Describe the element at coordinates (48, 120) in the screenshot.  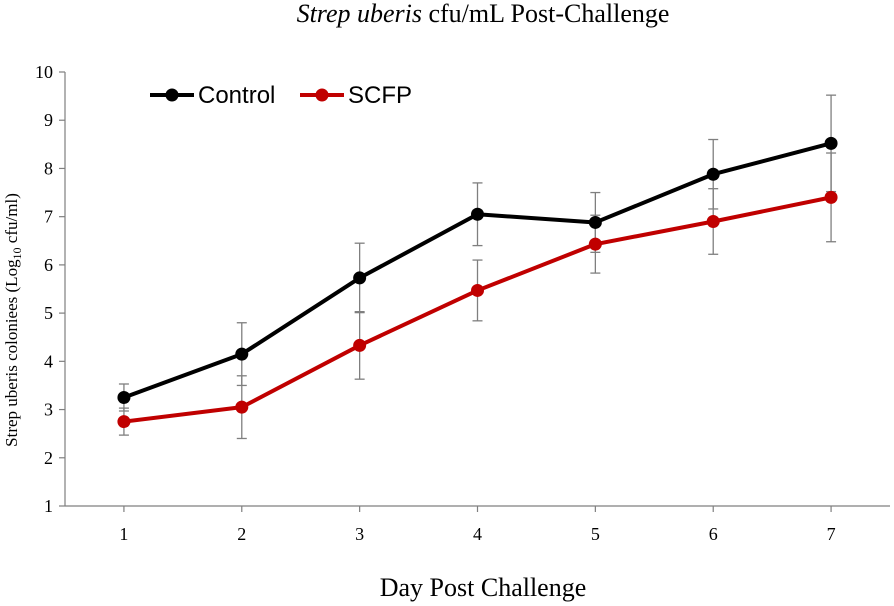
I see `y-tick-label: 9` at that location.